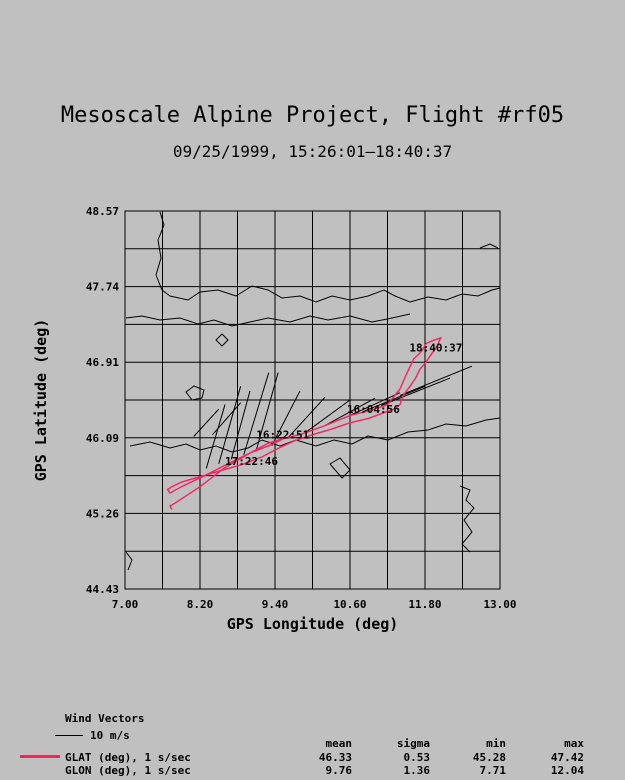 The height and width of the screenshot is (780, 625). Describe the element at coordinates (110, 735) in the screenshot. I see `wind-legend-scale: 10 m/s` at that location.